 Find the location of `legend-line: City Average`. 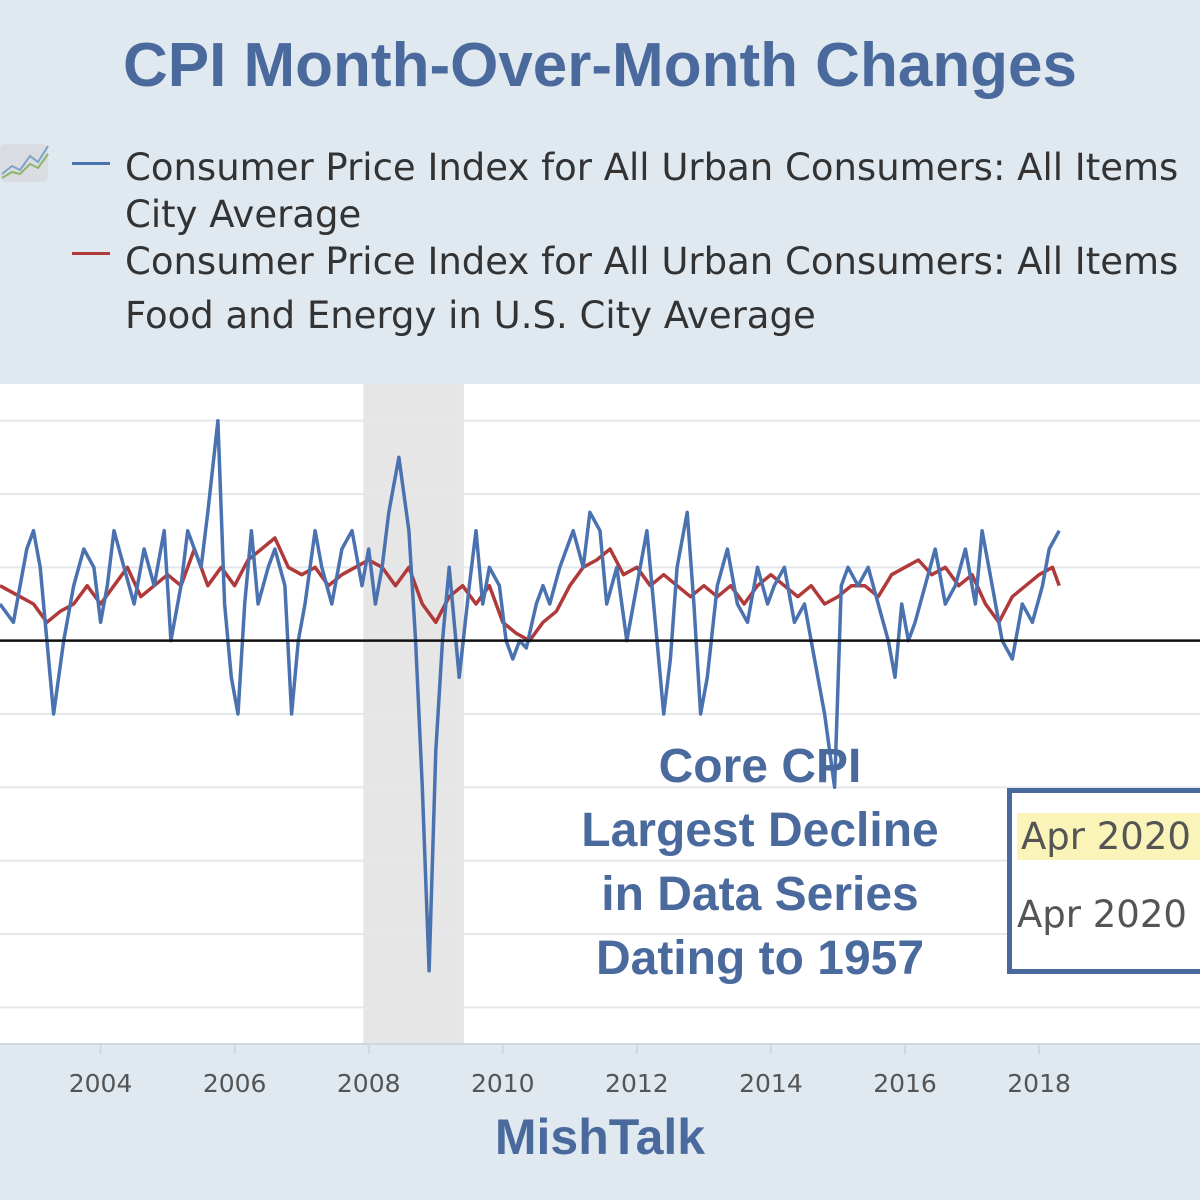

legend-line: City Average is located at coordinates (243, 214).